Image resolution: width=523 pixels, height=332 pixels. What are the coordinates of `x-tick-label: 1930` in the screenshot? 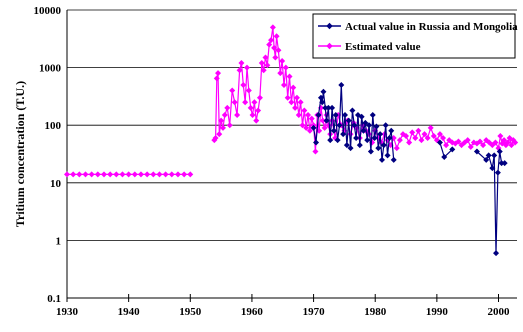 It's located at (67, 312).